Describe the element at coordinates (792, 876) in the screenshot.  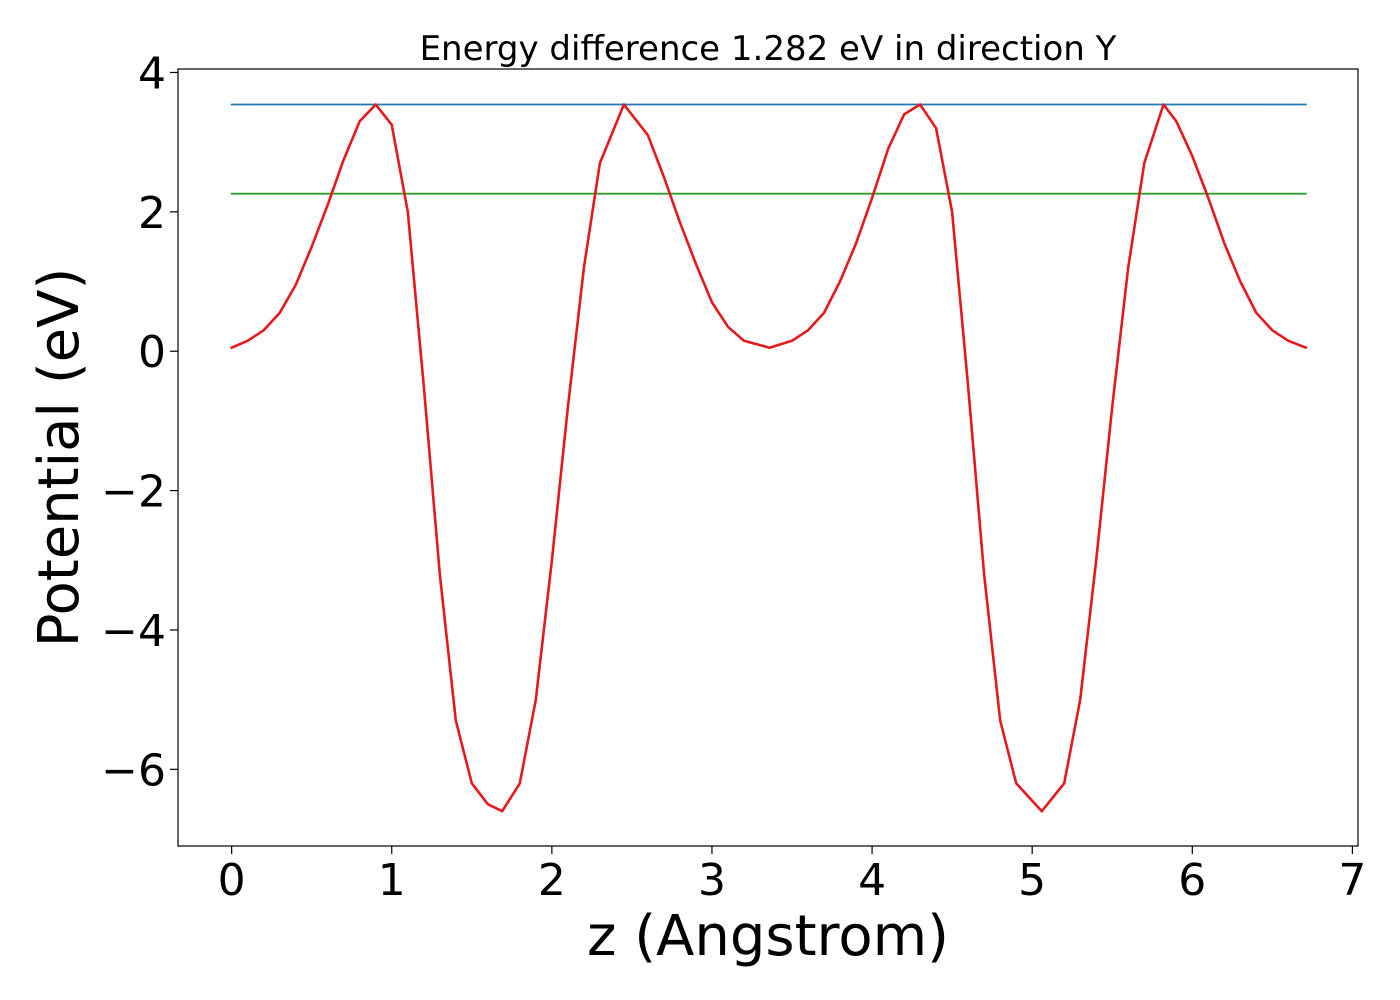
I see `x-axis: 0 1 2 3 4 5 6 7` at that location.